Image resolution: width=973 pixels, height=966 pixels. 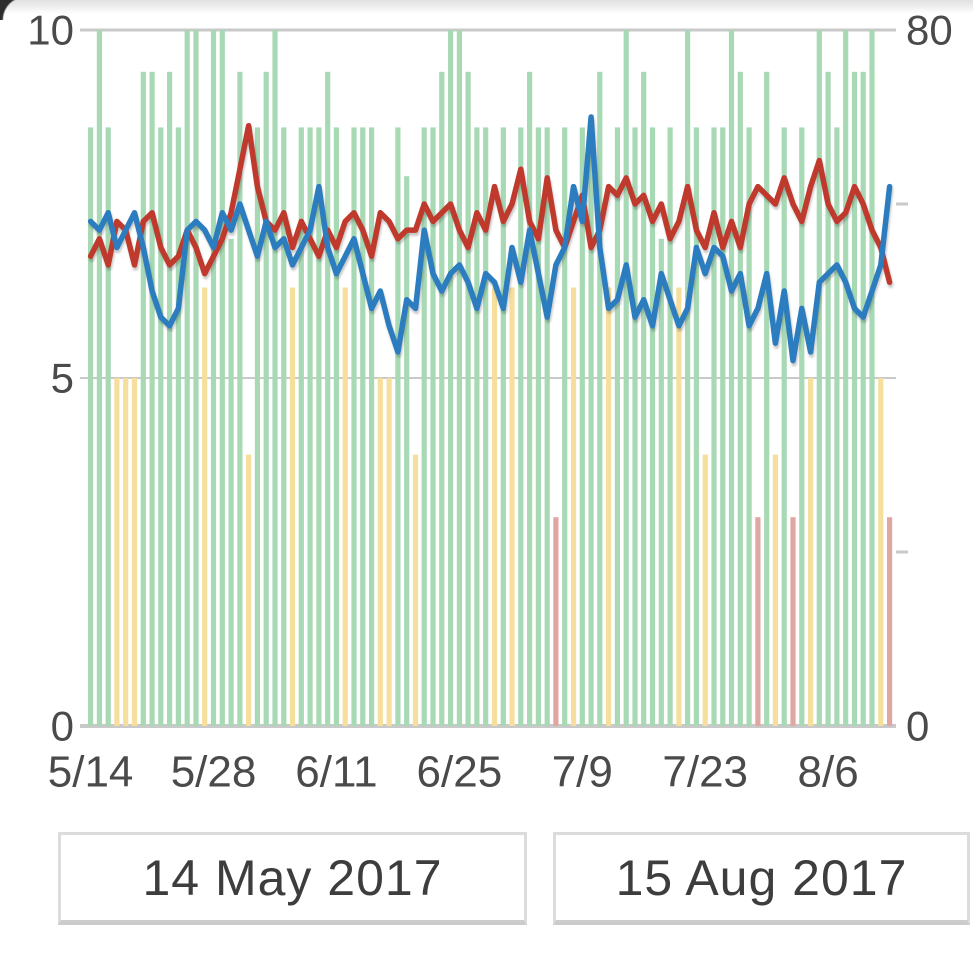 What do you see at coordinates (50, 30) in the screenshot?
I see `y-axis-left-label: 10` at bounding box center [50, 30].